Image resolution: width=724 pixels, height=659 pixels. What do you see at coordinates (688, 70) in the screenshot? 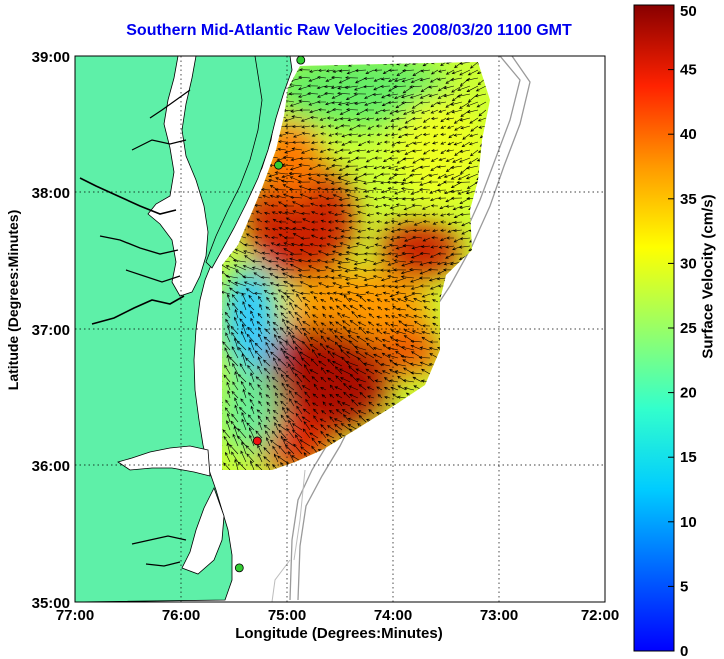
I see `colorbar-tick-label: 45` at bounding box center [688, 70].